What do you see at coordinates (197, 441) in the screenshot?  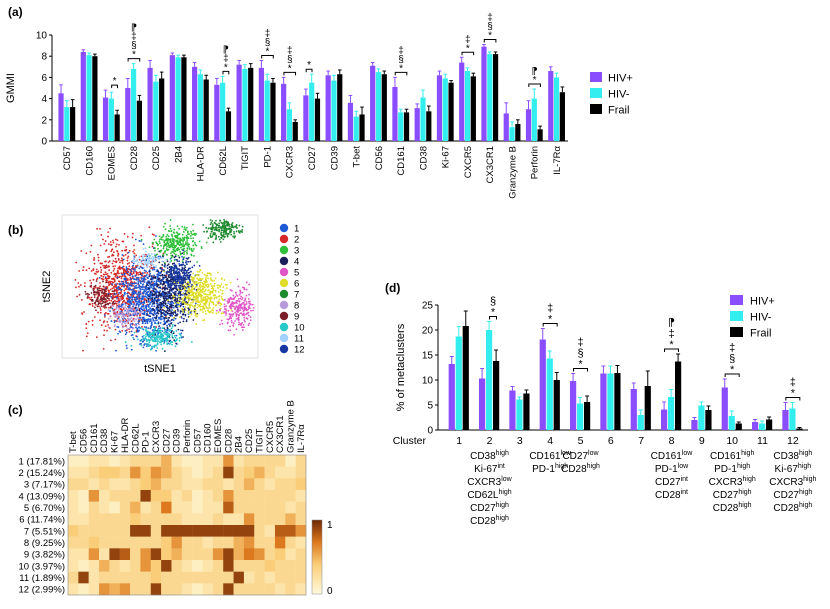 I see `panel-c-column-label-cd57: CD57` at bounding box center [197, 441].